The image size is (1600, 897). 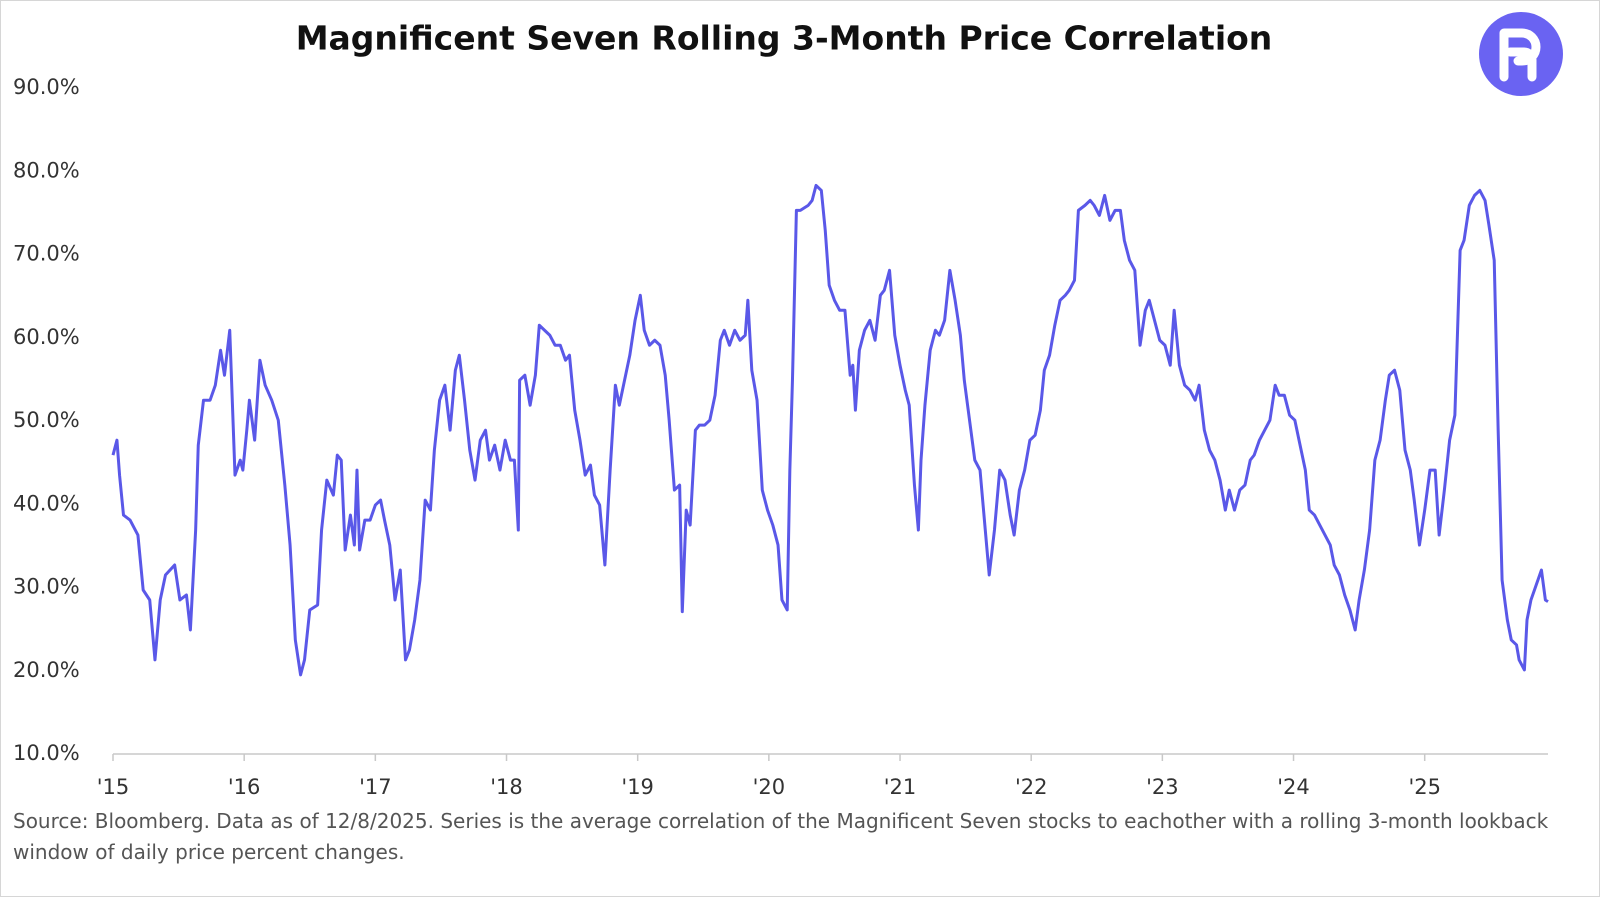 What do you see at coordinates (46, 337) in the screenshot?
I see `y-tick-label: 60.0%` at bounding box center [46, 337].